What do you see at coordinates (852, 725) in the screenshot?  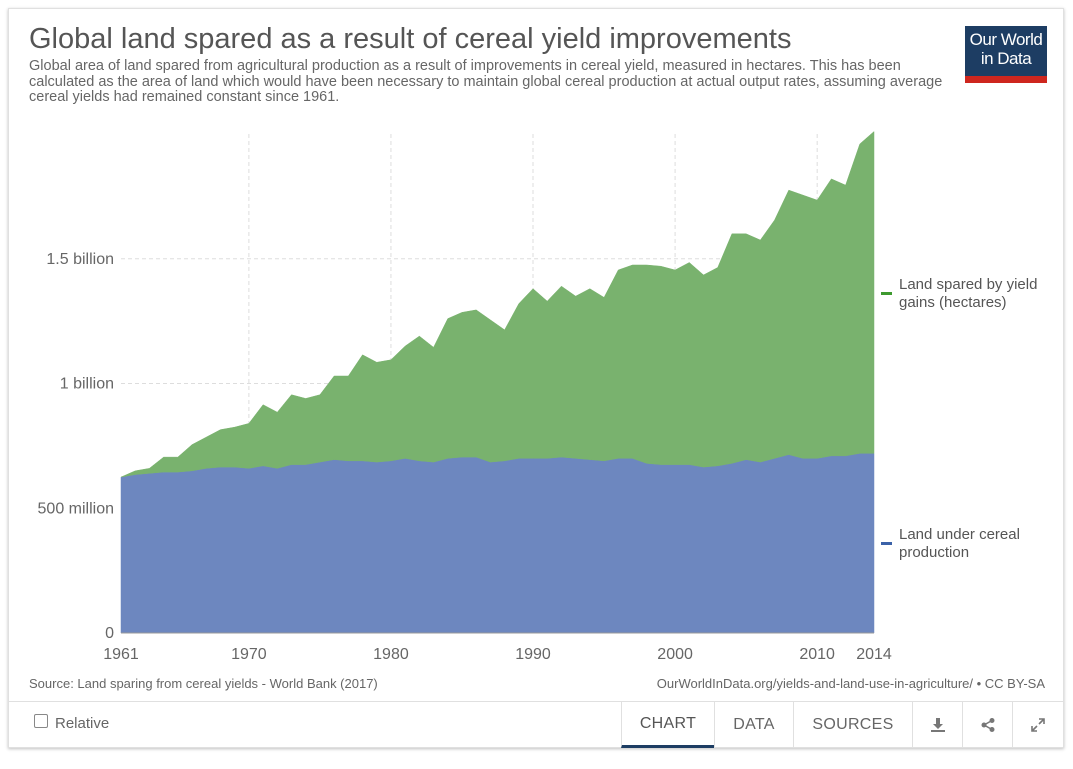 I see `tab-sources: SOURCES` at bounding box center [852, 725].